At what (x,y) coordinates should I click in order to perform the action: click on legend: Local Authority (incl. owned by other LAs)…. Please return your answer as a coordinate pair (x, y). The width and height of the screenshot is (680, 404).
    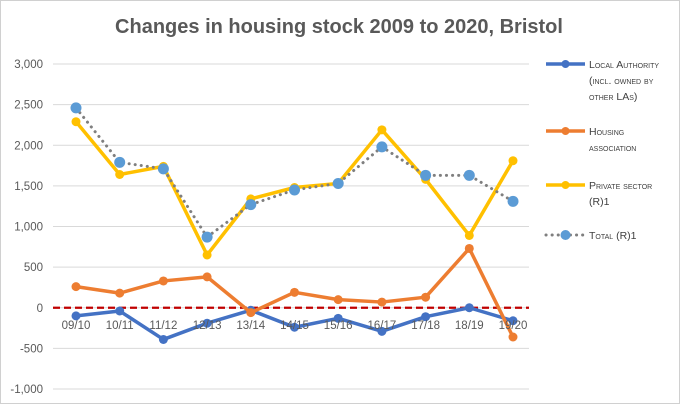
    Looking at the image, I should click on (601, 150).